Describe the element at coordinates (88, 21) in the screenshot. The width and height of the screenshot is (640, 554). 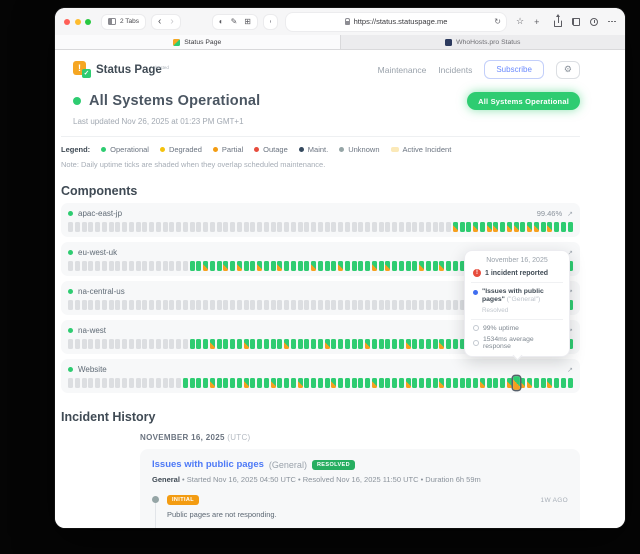
I see `zoom-window-button` at that location.